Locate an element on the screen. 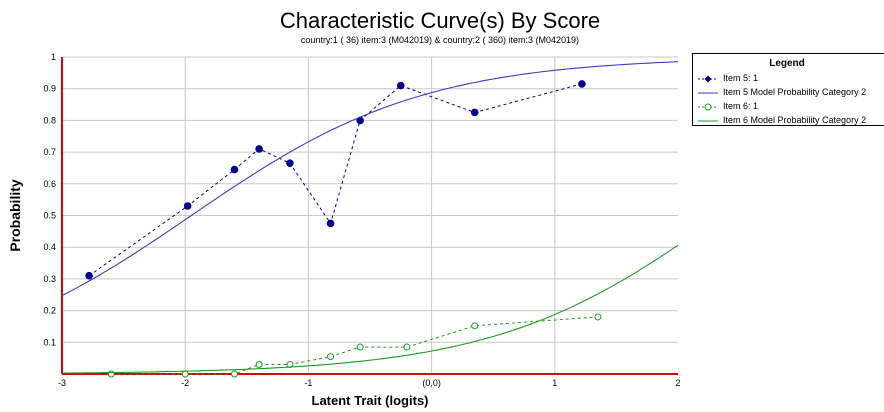 The width and height of the screenshot is (884, 412). legend-item-item6-observed: Item 6: 1 is located at coordinates (790, 107).